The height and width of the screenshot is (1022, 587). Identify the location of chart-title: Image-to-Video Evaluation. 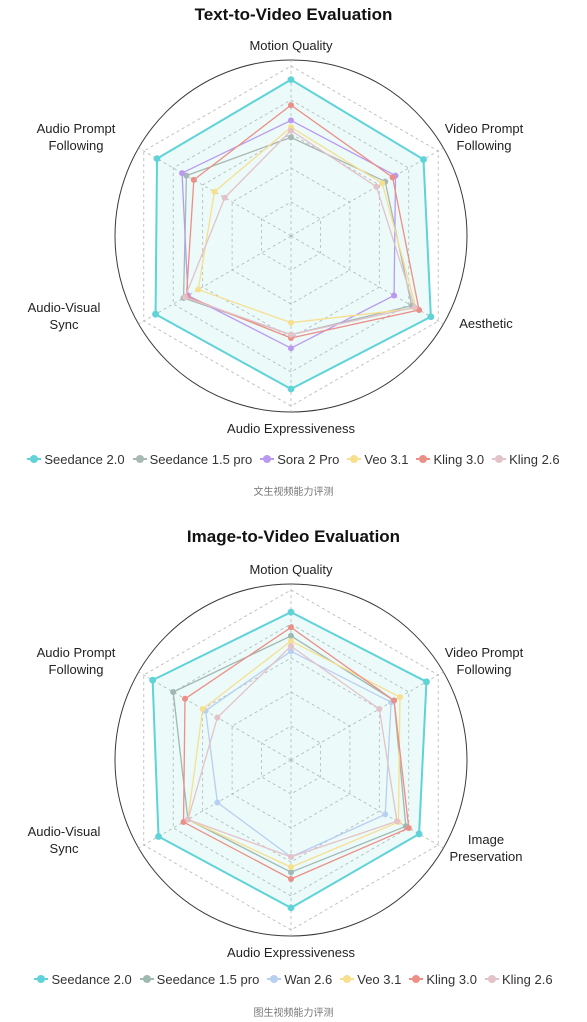
(293, 536).